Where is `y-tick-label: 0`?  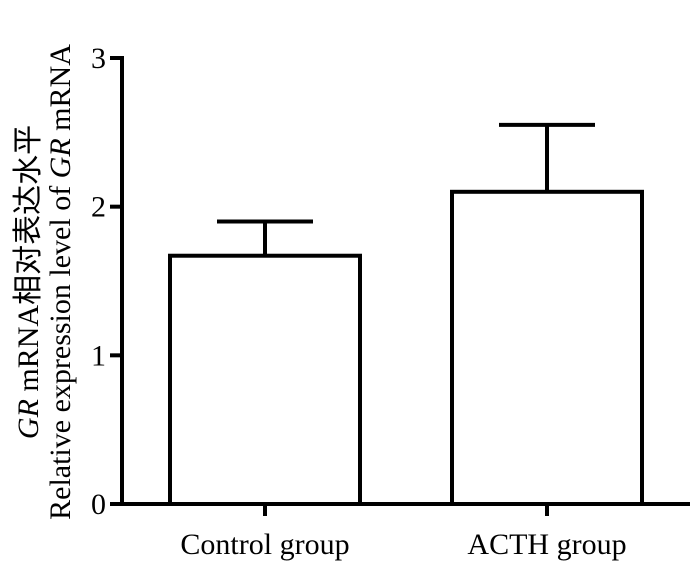 y-tick-label: 0 is located at coordinates (98, 504).